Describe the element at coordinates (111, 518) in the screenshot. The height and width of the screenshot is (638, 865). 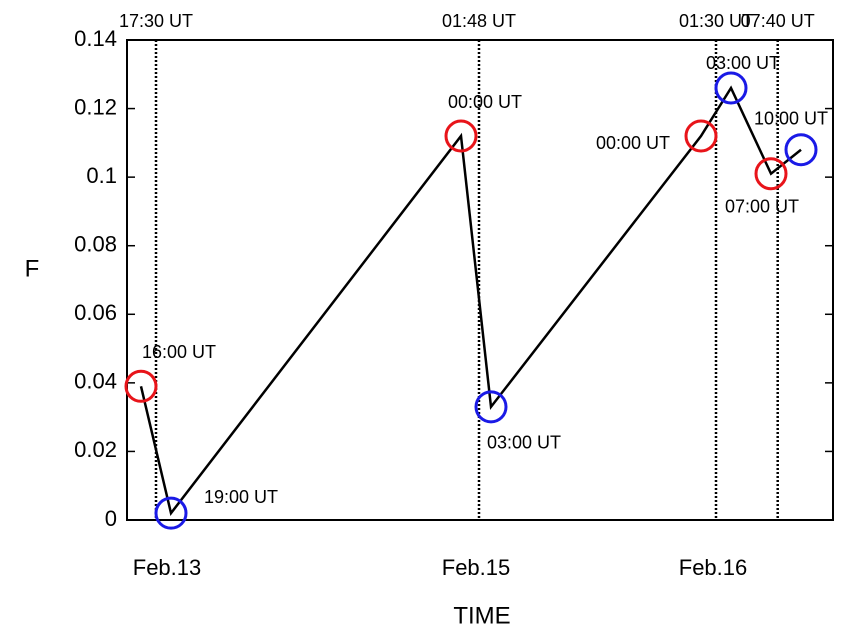
I see `y-tick-label: 0` at that location.